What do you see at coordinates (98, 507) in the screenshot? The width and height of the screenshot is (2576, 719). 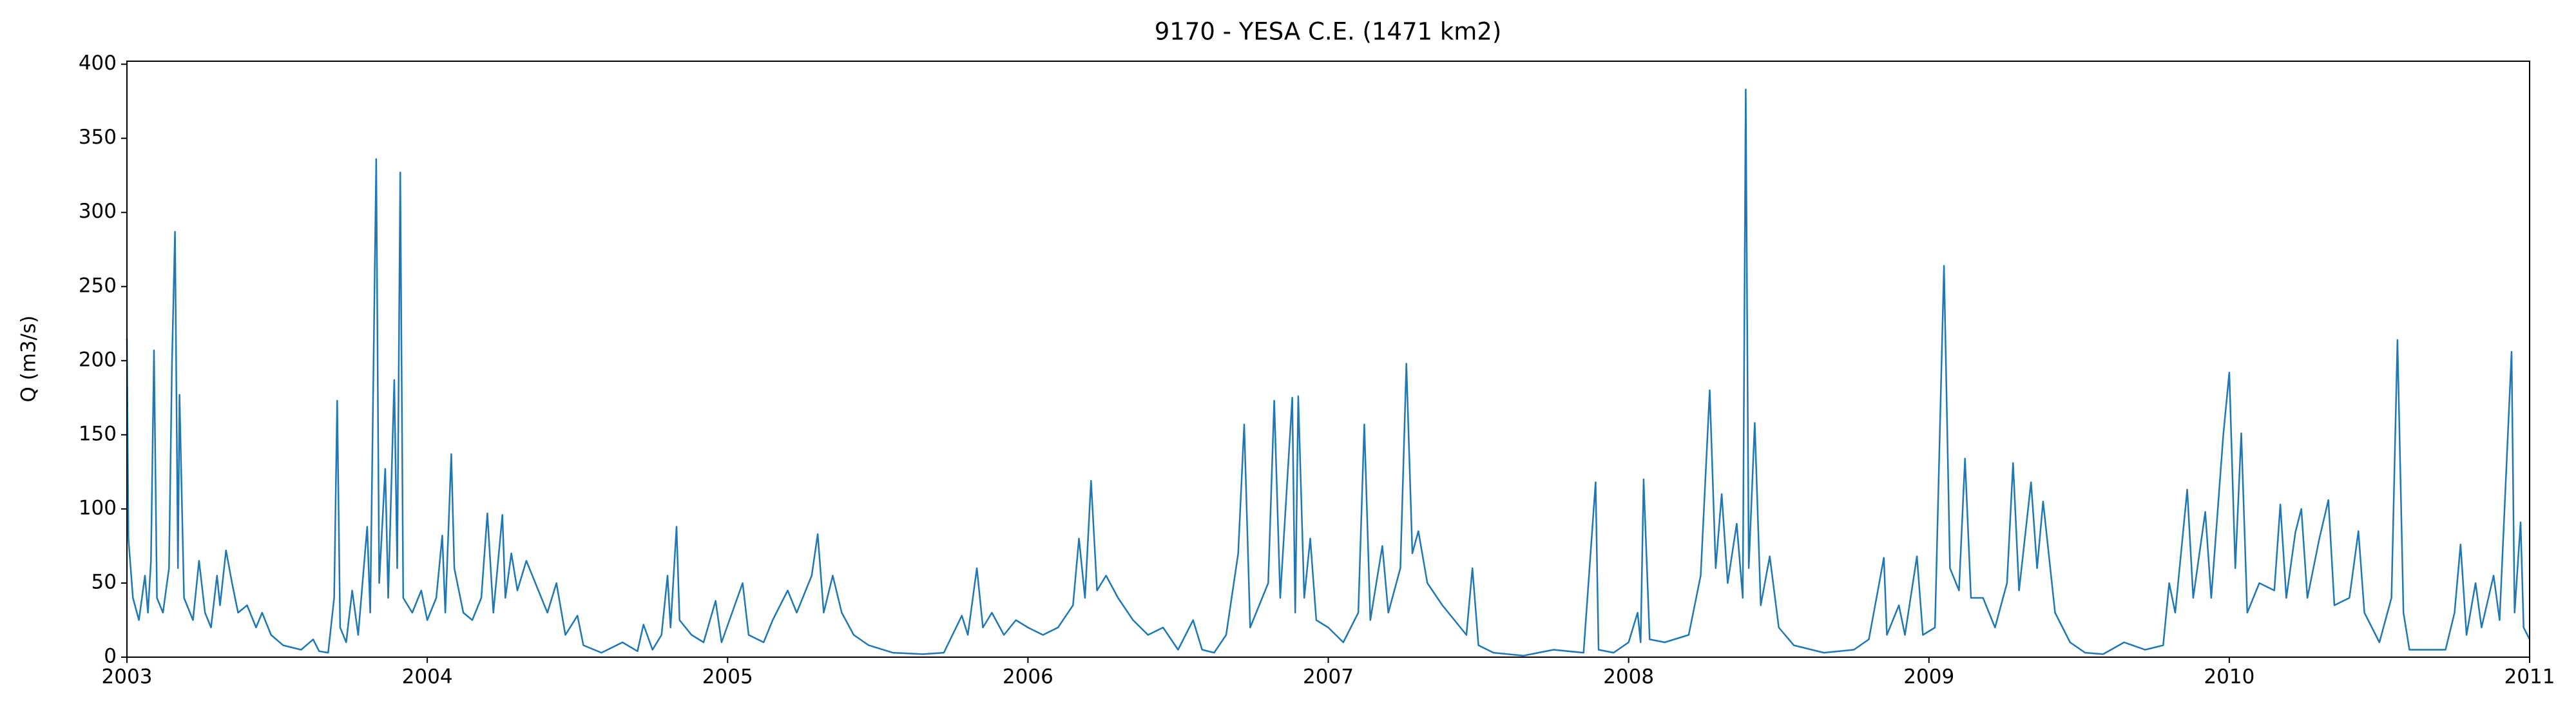 I see `y-tick-label: 100` at bounding box center [98, 507].